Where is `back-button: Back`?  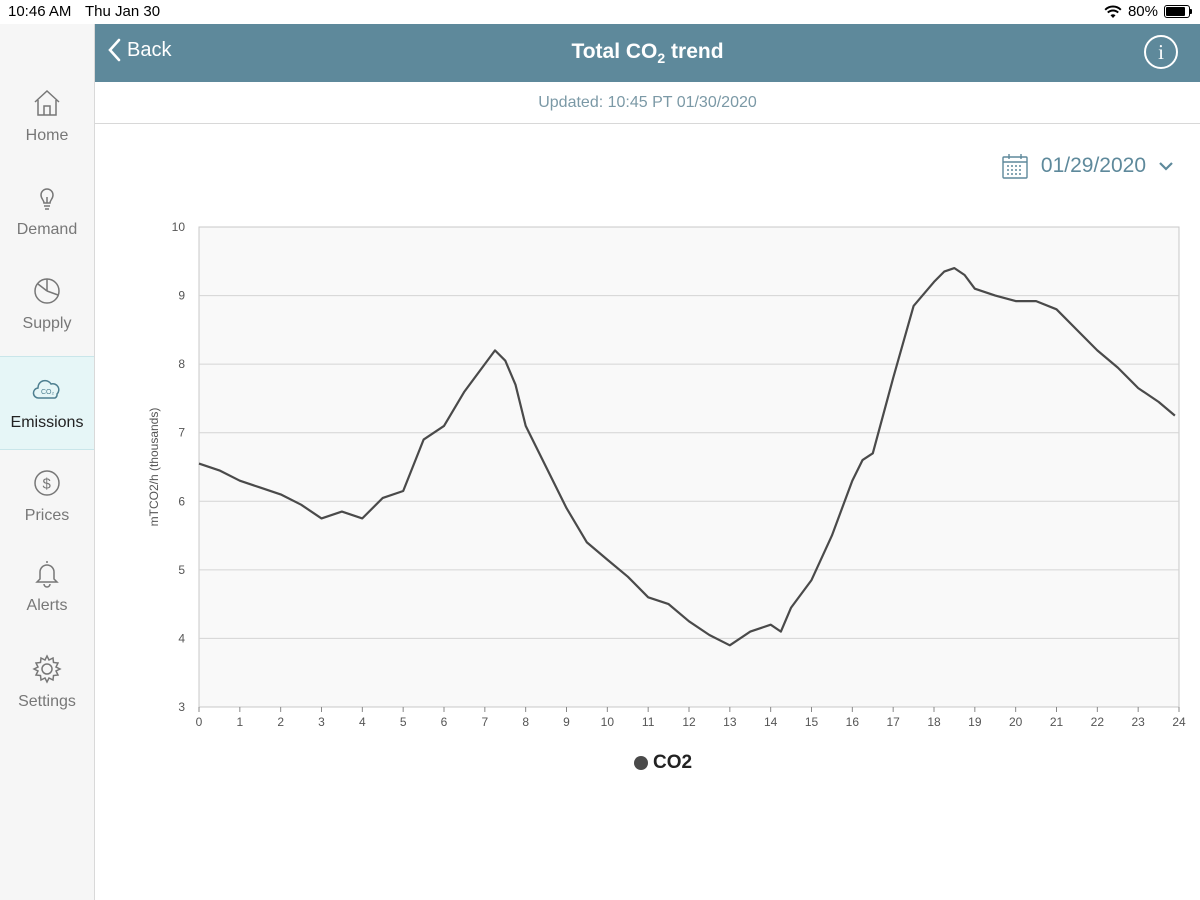 back-button: Back is located at coordinates (139, 50).